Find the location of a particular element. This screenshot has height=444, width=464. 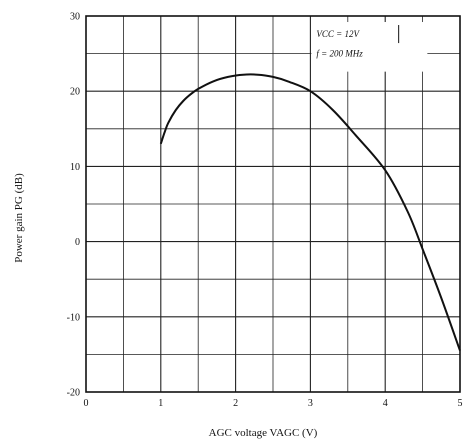

annotation-vcc: VCC = 12V is located at coordinates (338, 34).